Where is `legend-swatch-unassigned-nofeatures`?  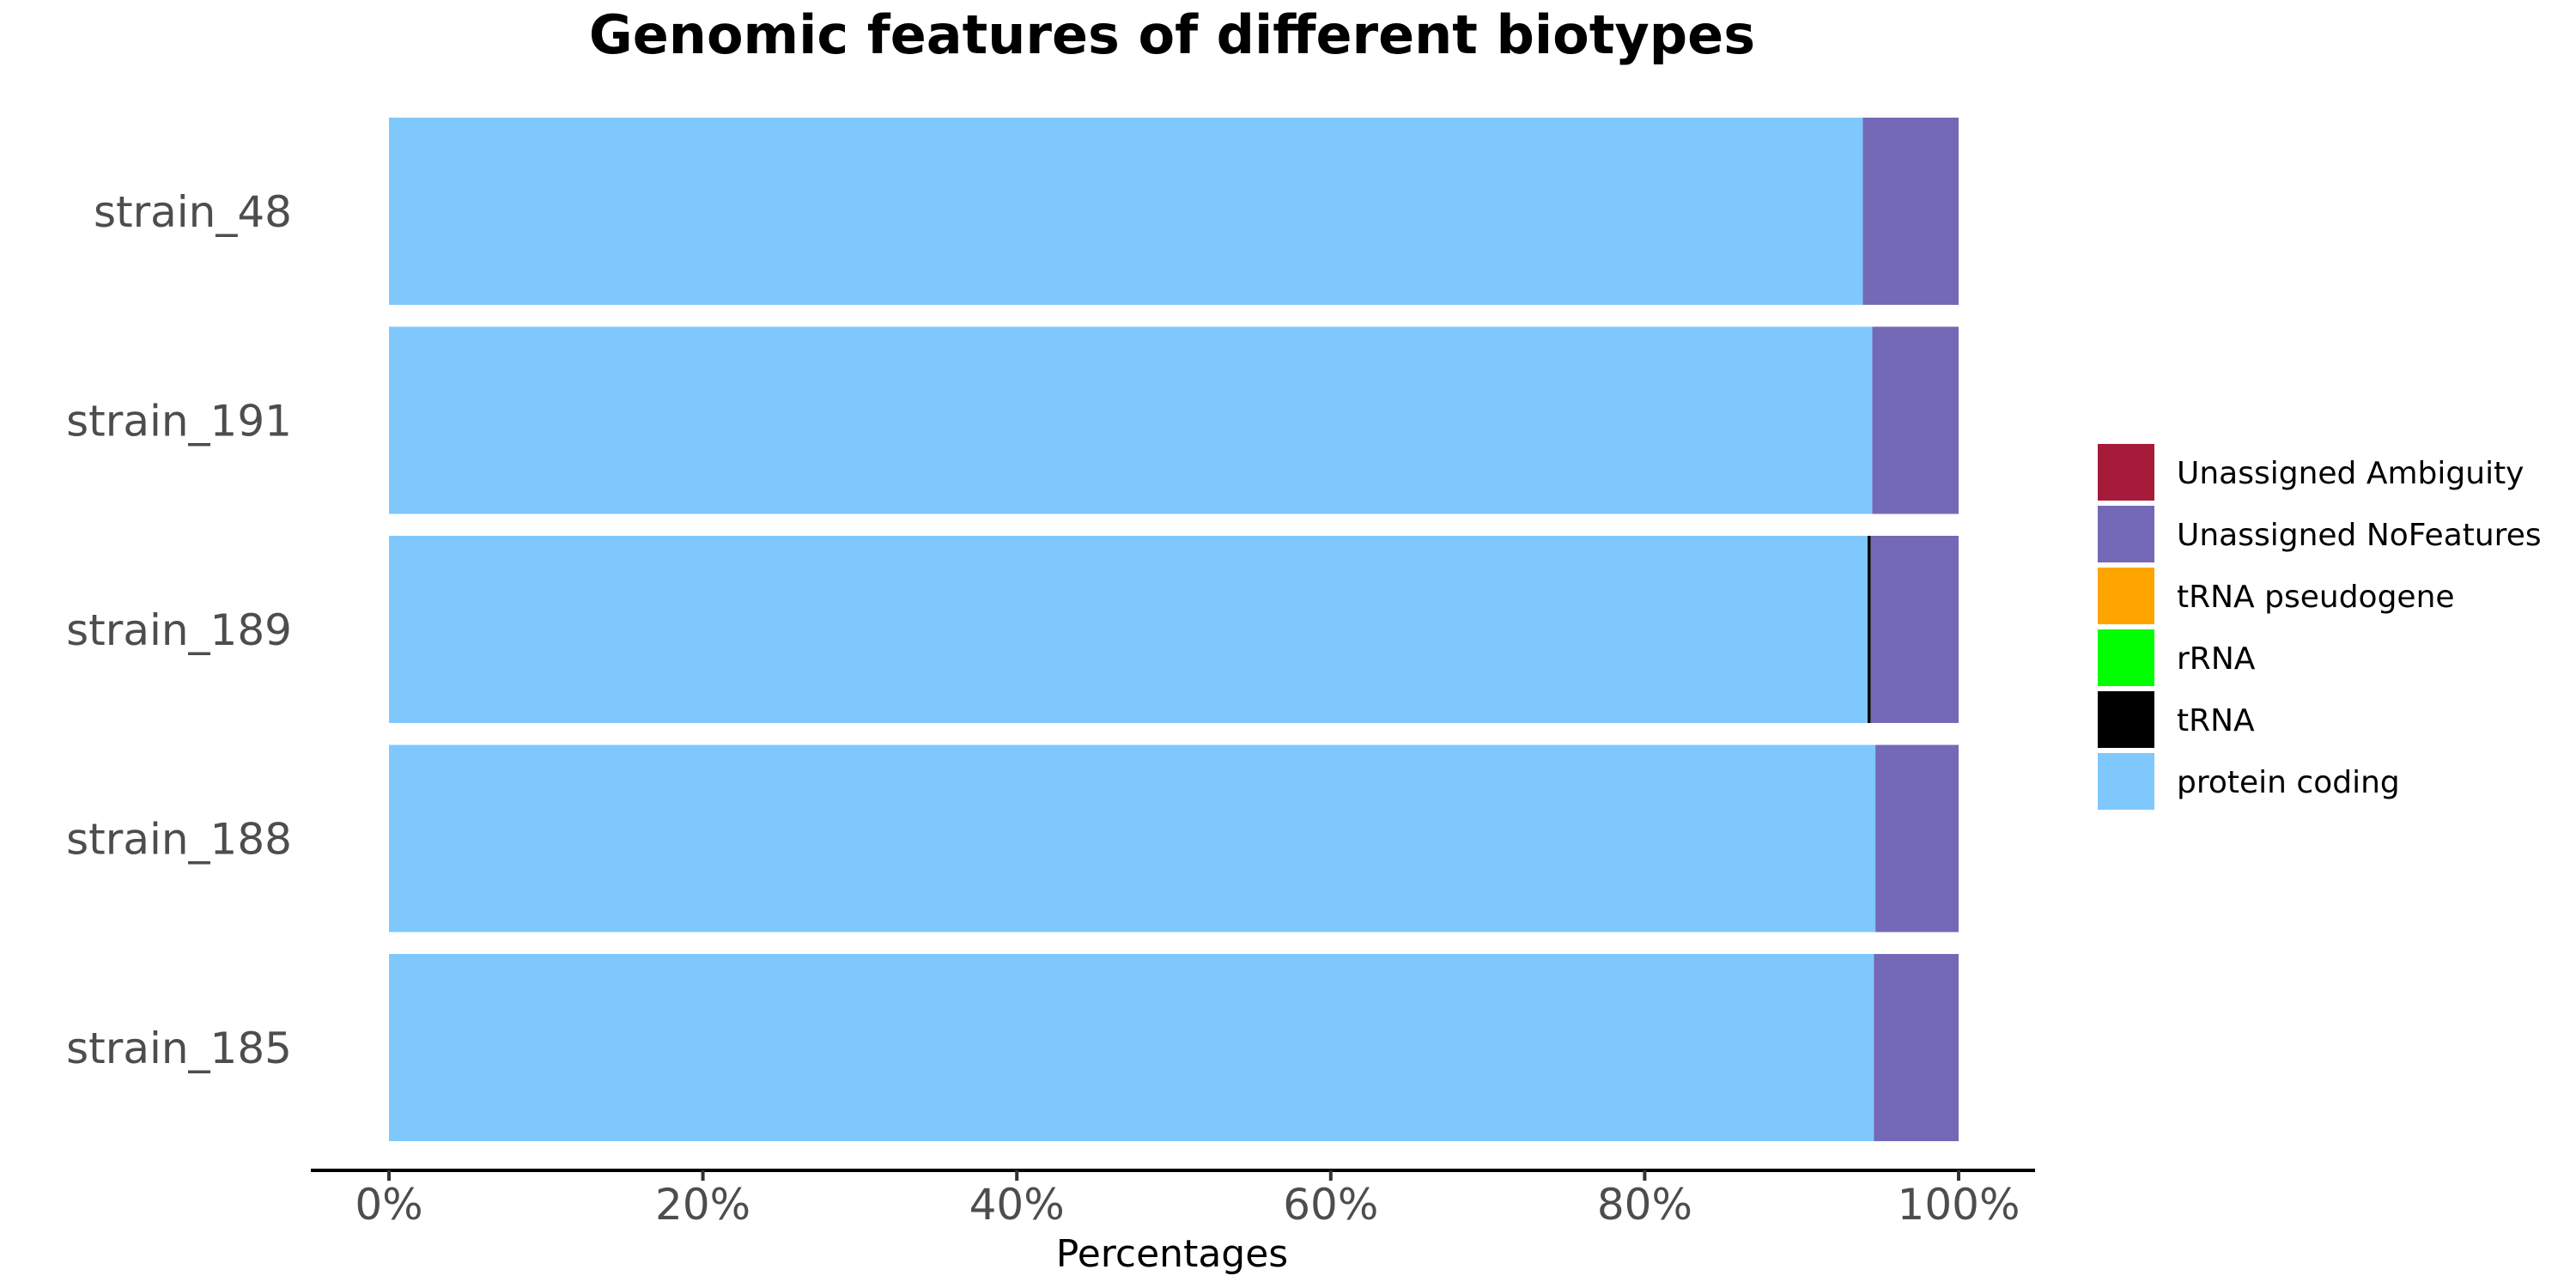
legend-swatch-unassigned-nofeatures is located at coordinates (2126, 534).